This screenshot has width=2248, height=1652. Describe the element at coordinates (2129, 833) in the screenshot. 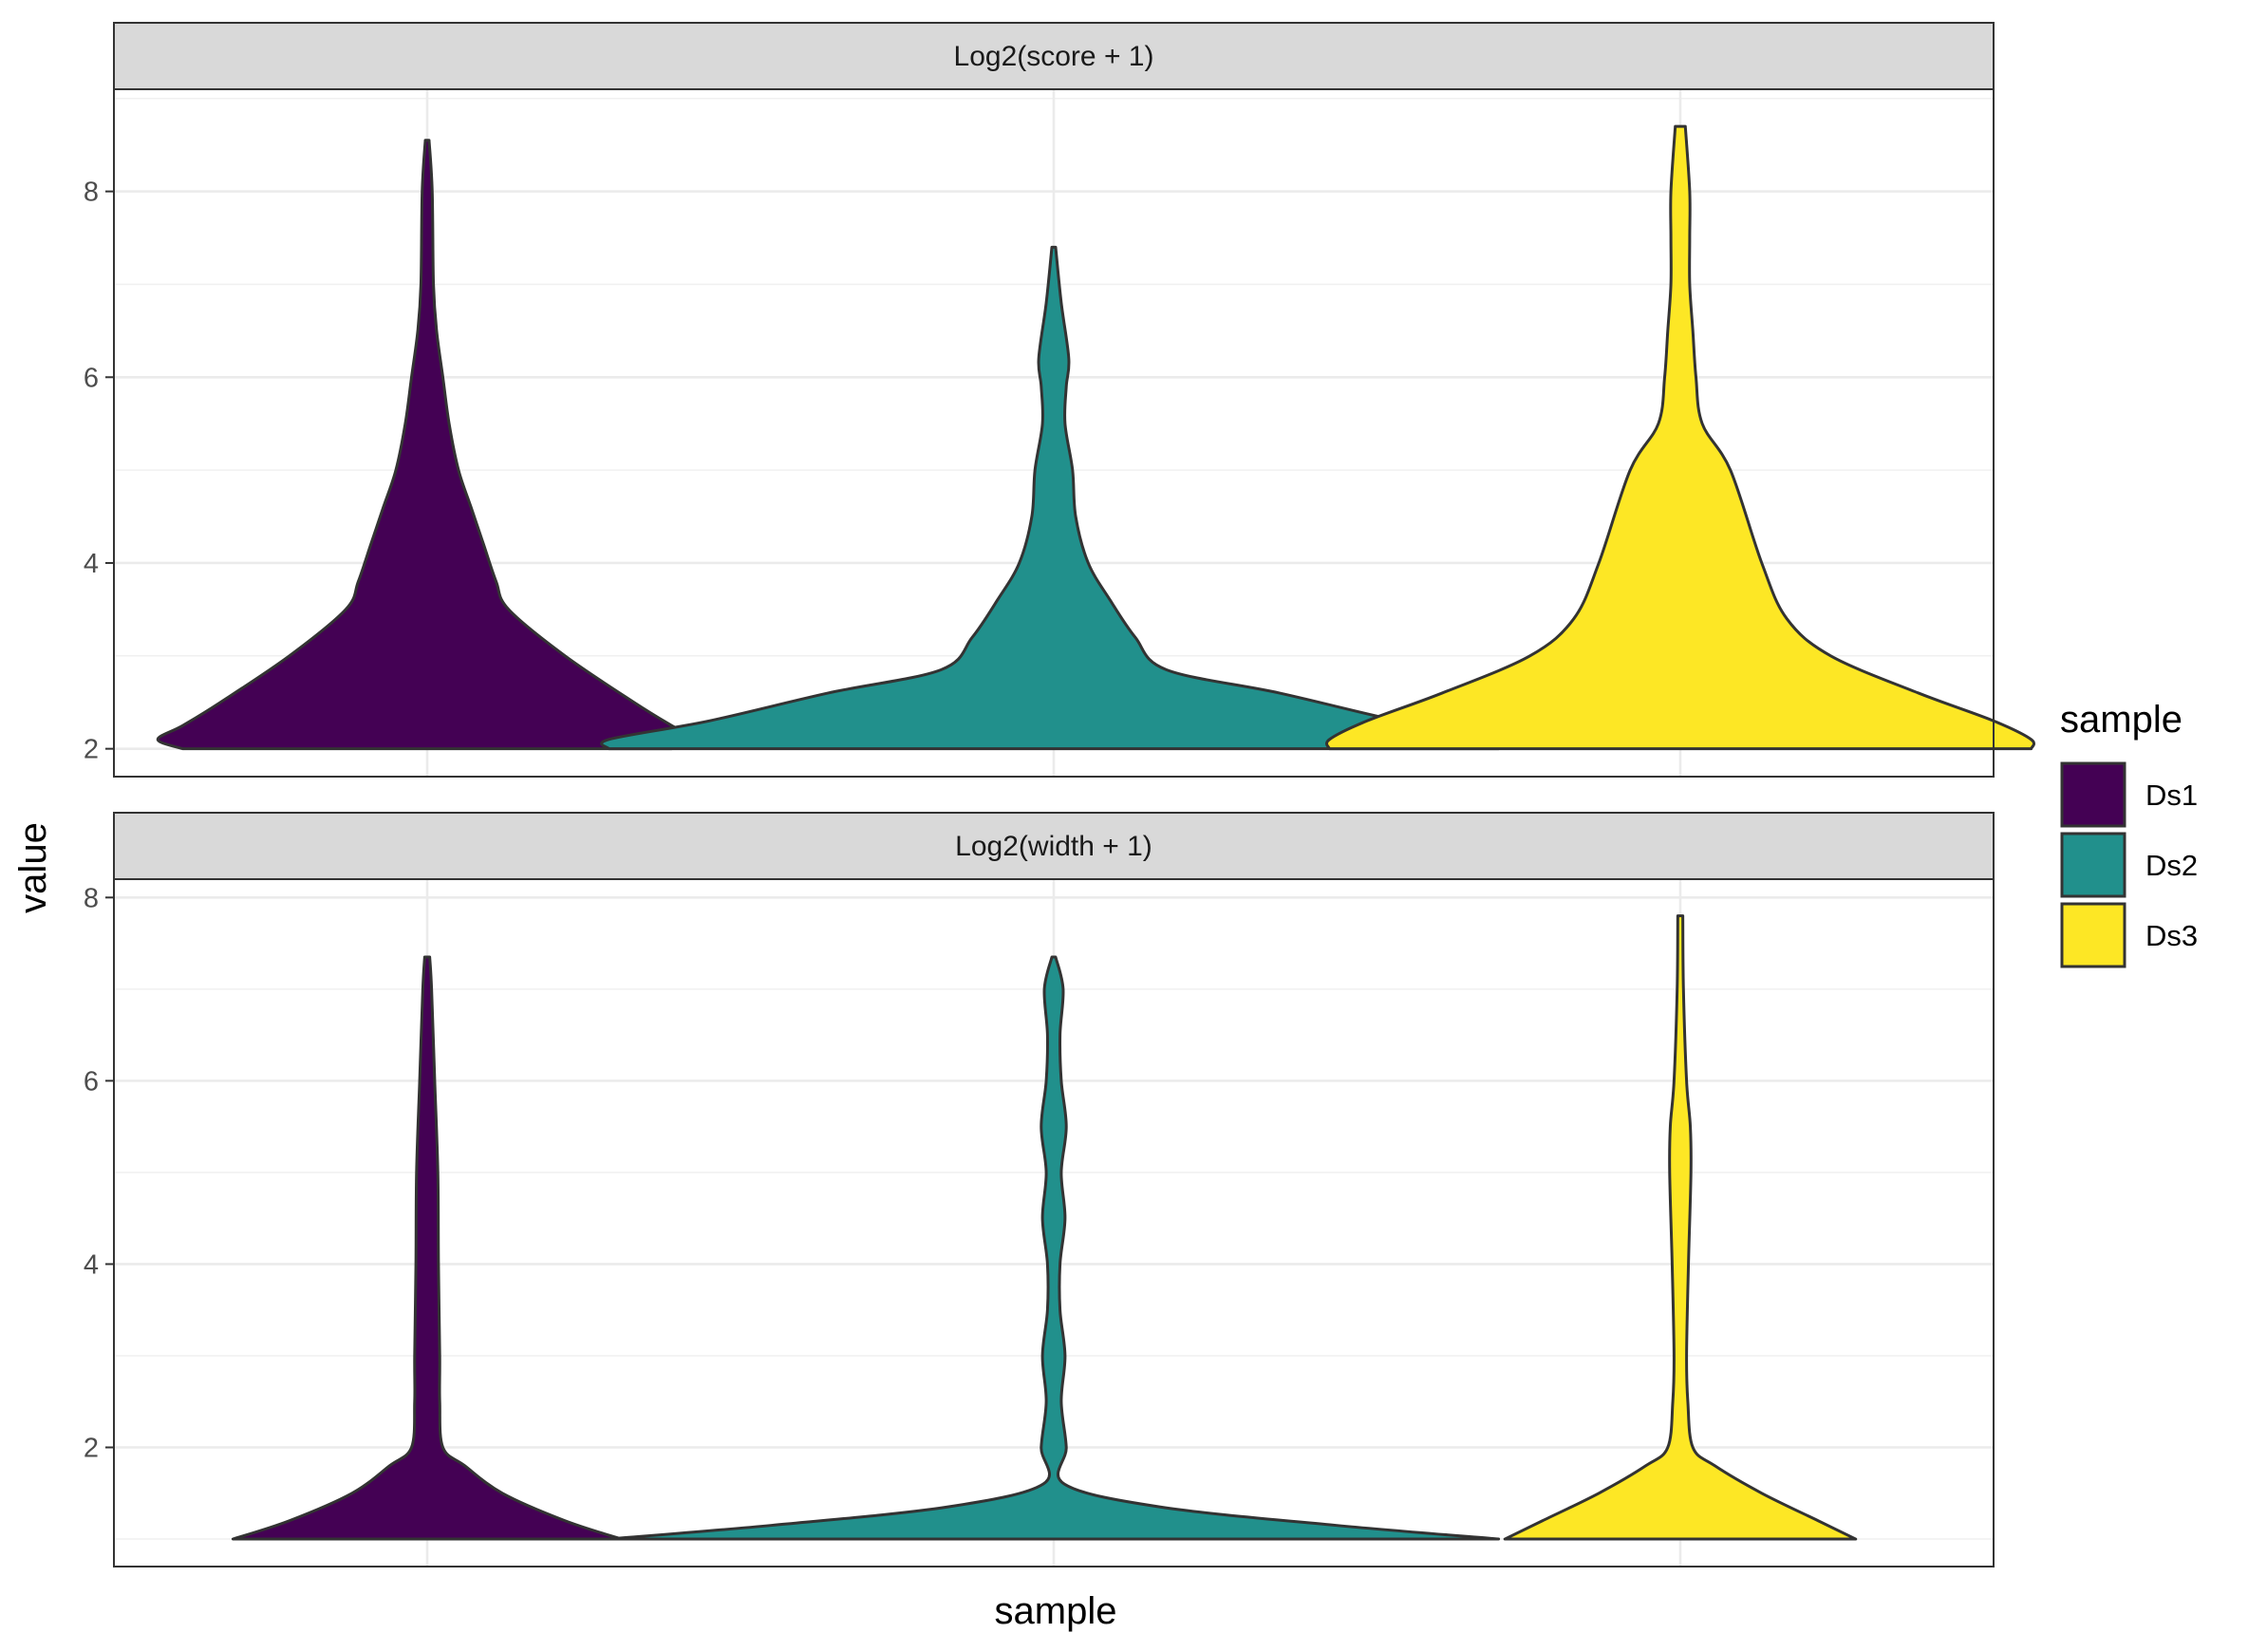

I see `legend: sample Ds1 Ds2 Ds3` at that location.